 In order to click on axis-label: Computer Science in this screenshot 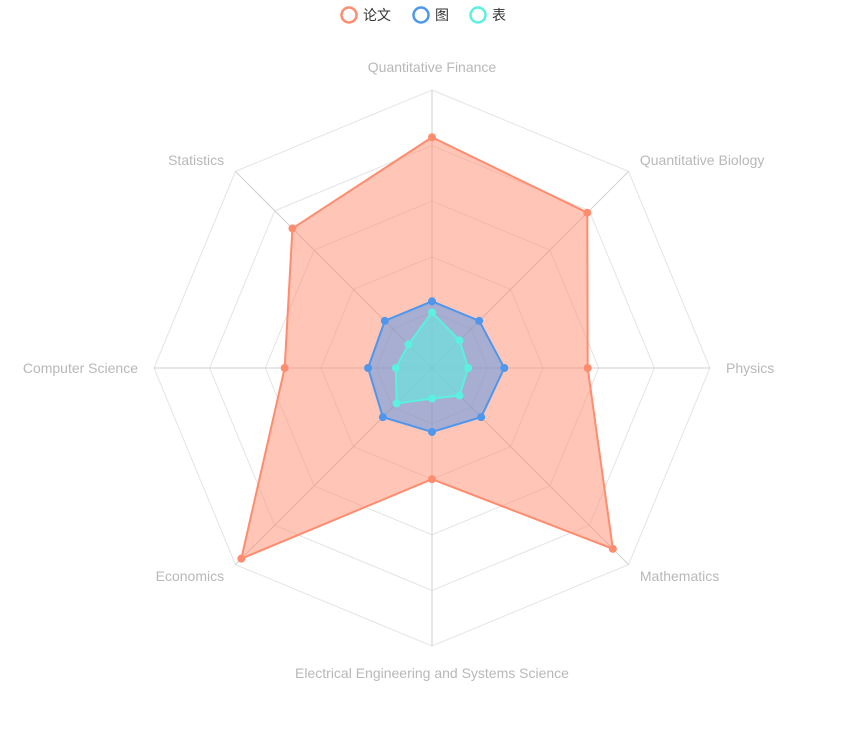, I will do `click(80, 368)`.